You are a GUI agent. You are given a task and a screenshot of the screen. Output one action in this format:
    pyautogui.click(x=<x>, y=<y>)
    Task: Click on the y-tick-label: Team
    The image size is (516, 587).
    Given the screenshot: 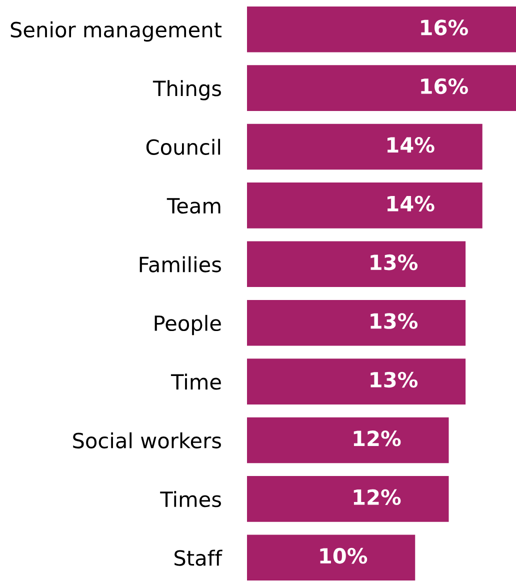 What is the action you would take?
    pyautogui.click(x=193, y=206)
    